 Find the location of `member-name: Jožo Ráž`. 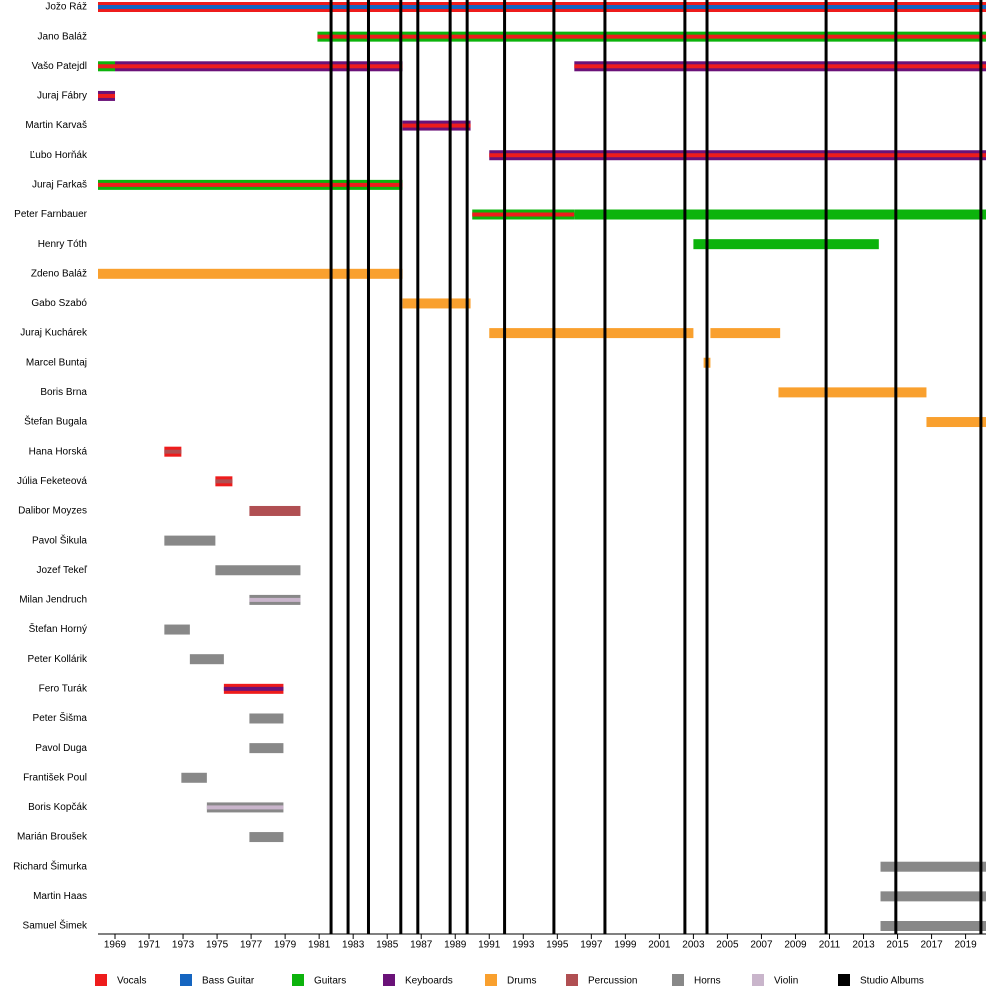

member-name: Jožo Ráž is located at coordinates (66, 7).